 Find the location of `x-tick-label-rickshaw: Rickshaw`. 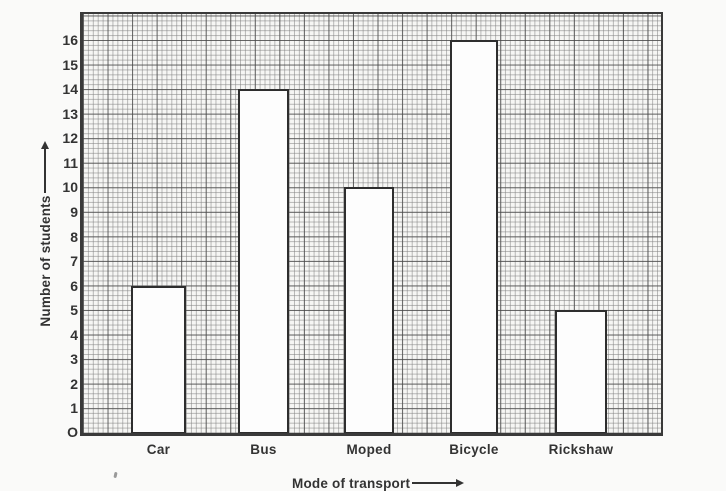

x-tick-label-rickshaw: Rickshaw is located at coordinates (581, 449).